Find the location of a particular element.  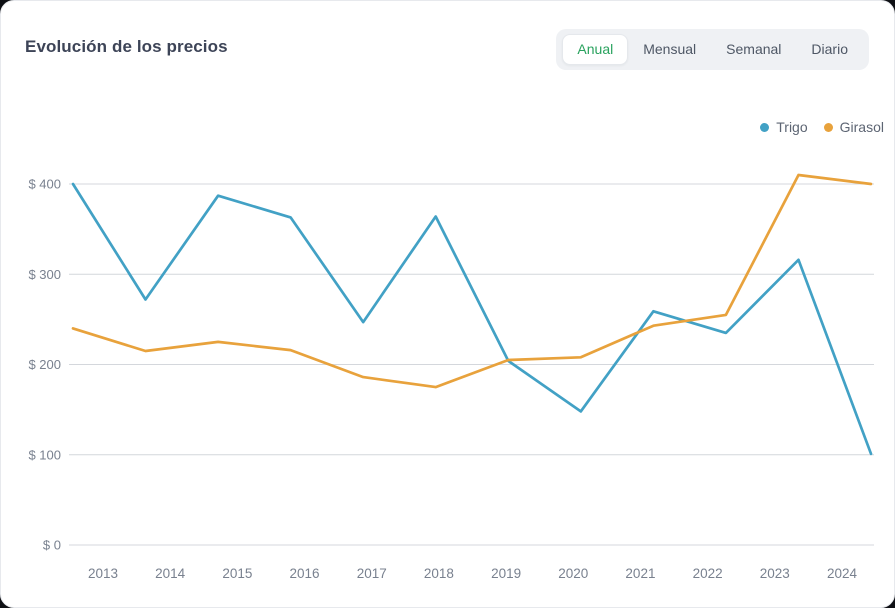

legend-label-trigo: Trigo is located at coordinates (792, 127).